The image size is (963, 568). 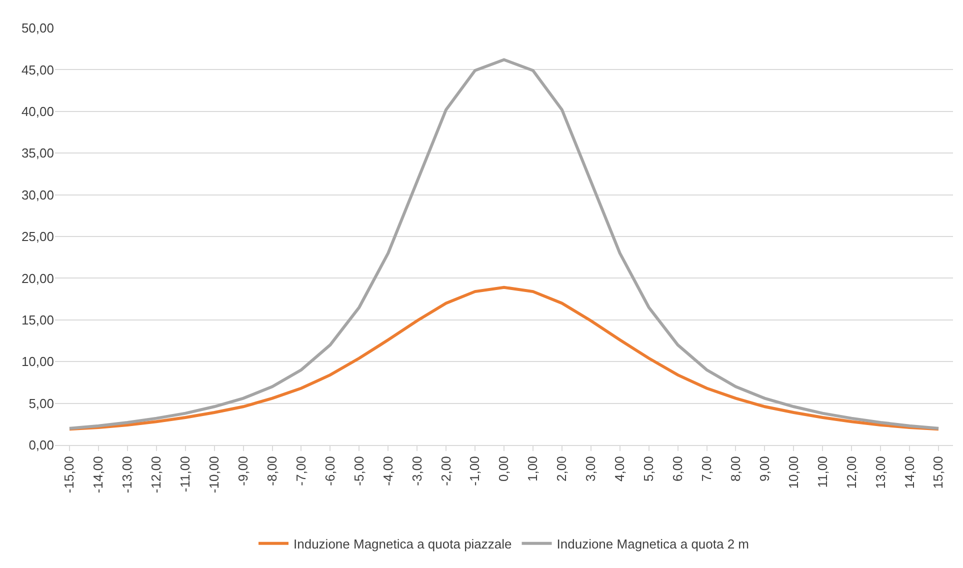 I want to click on x-tick-label: 11,00, so click(x=822, y=472).